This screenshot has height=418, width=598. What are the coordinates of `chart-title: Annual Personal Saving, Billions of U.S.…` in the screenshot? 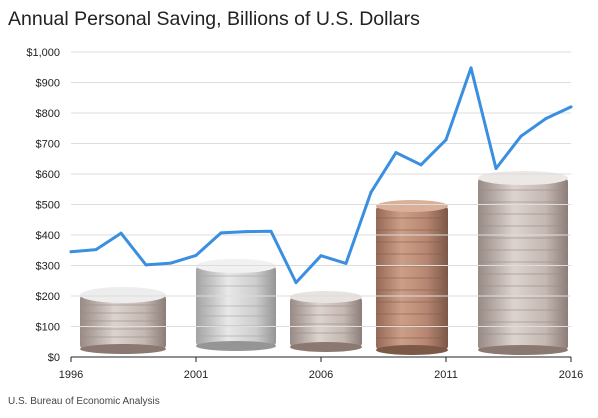 It's located at (214, 19).